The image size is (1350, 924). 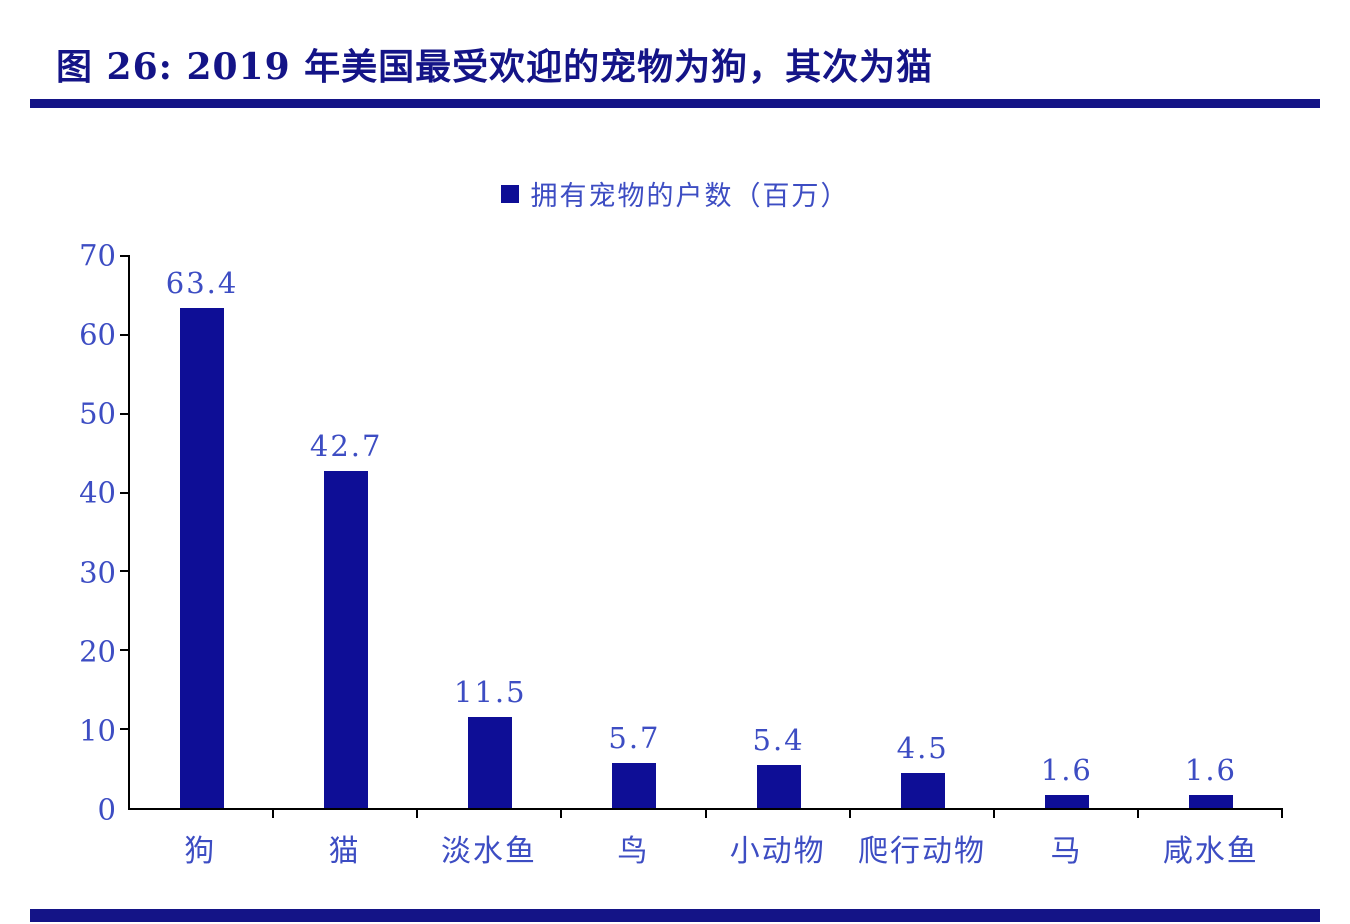 I want to click on legend-swatch-icon, so click(x=509, y=193).